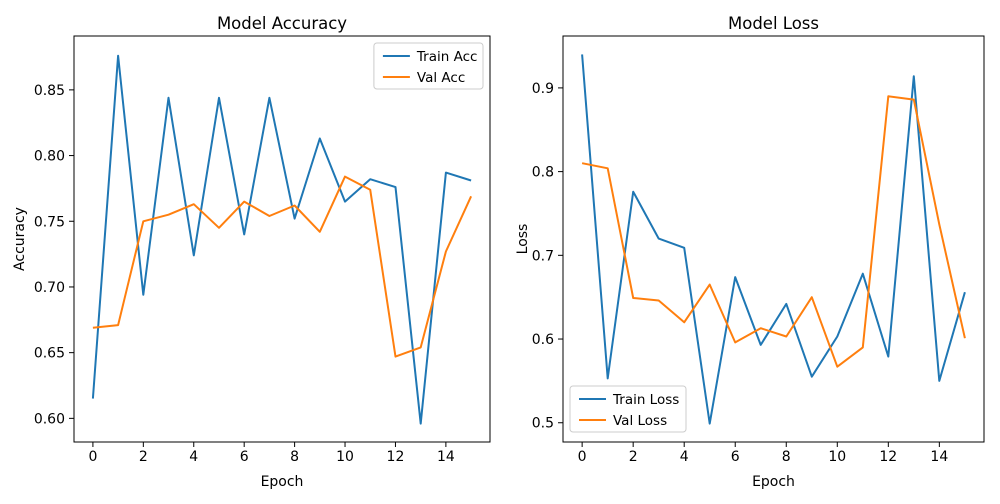  Describe the element at coordinates (543, 256) in the screenshot. I see `y-tick-label: 0.7` at that location.